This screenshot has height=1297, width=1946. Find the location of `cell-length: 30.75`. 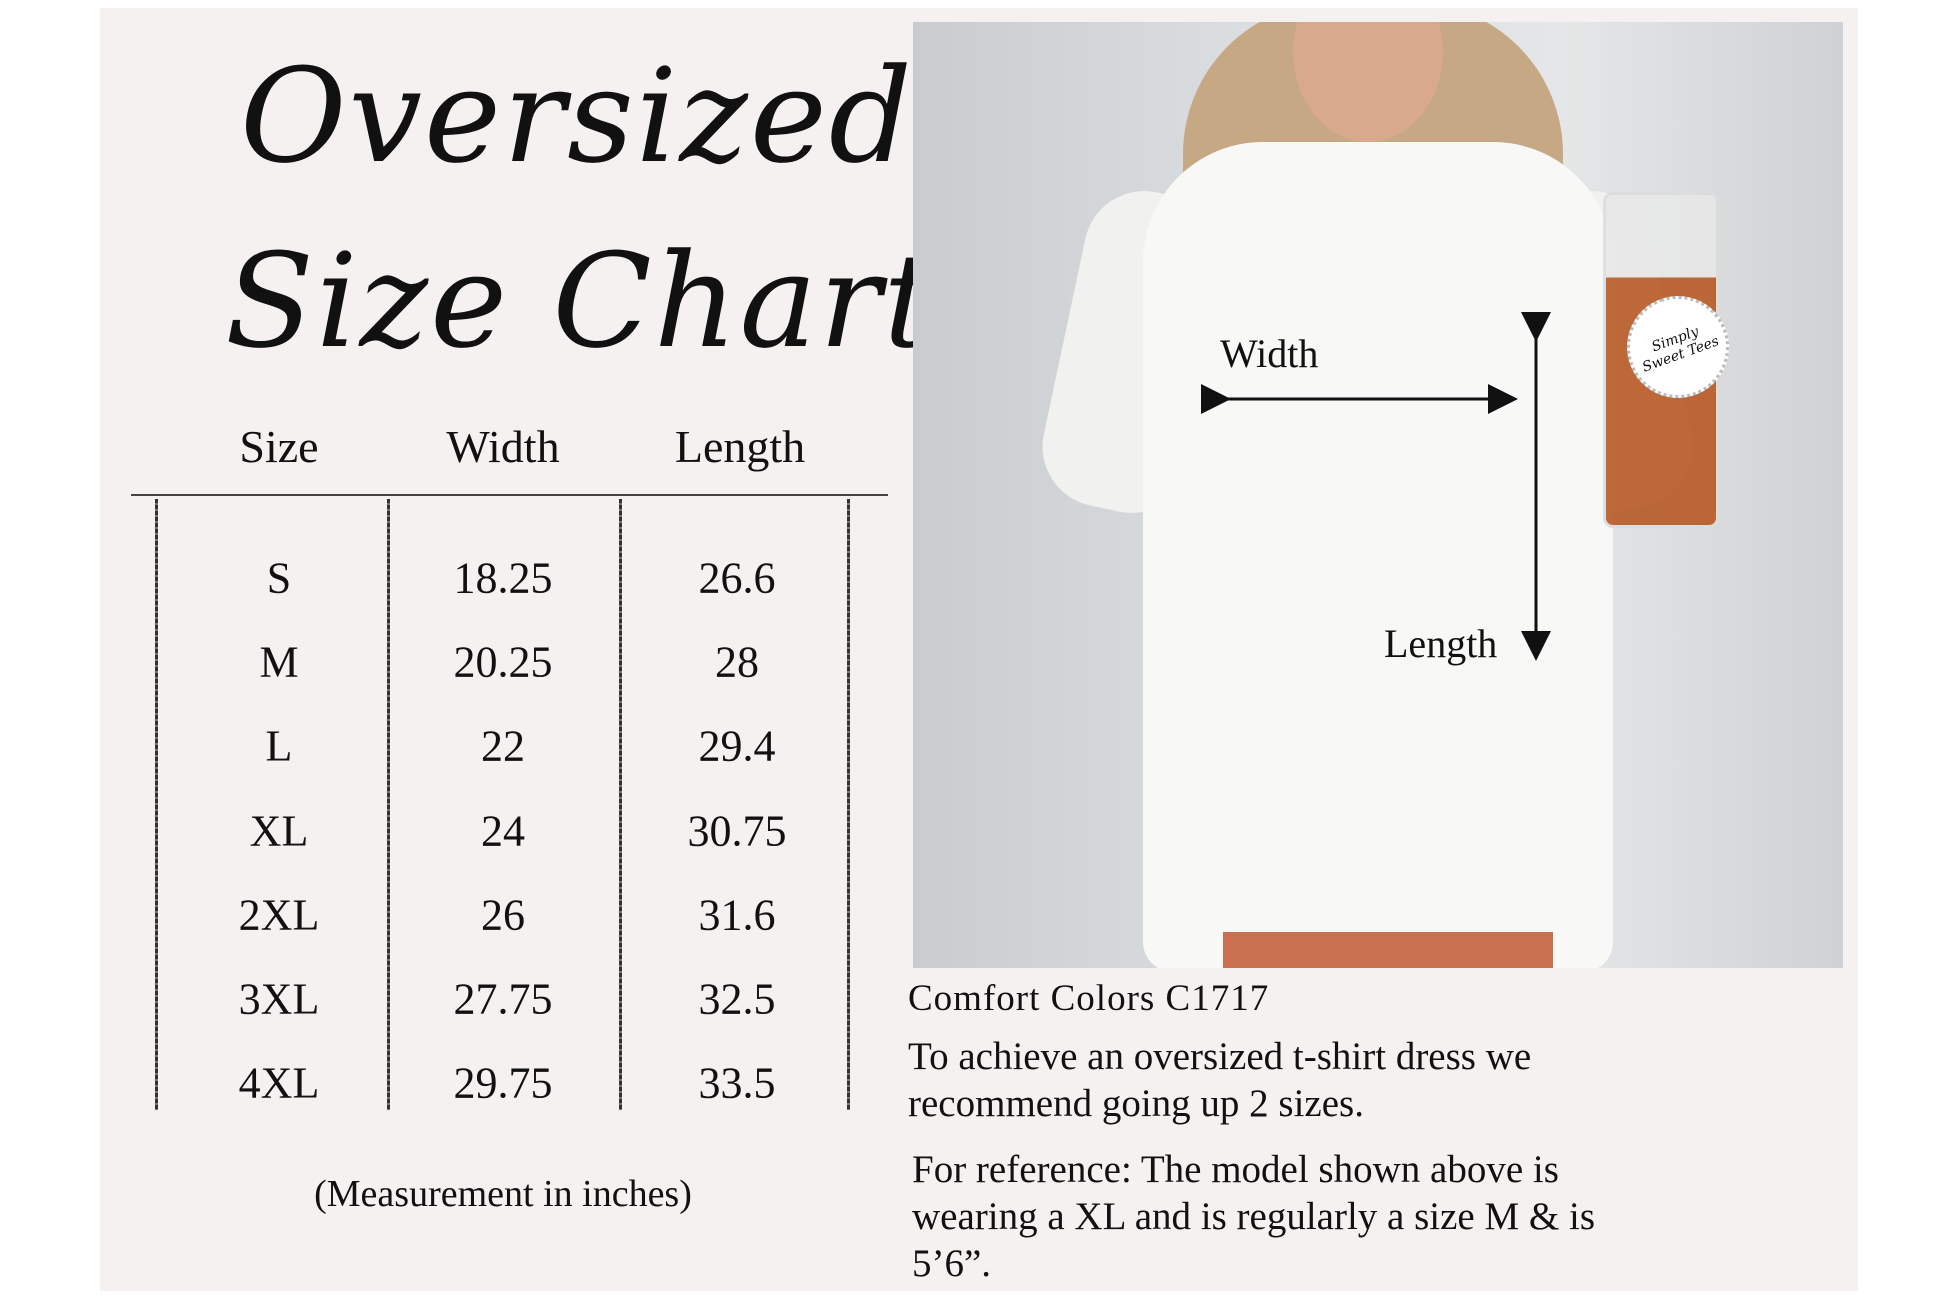

cell-length: 30.75 is located at coordinates (737, 831).